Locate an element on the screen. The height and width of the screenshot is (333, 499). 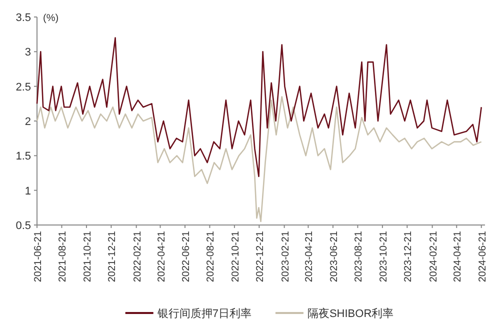
y-tick-label: 2 is located at coordinates (27, 122).